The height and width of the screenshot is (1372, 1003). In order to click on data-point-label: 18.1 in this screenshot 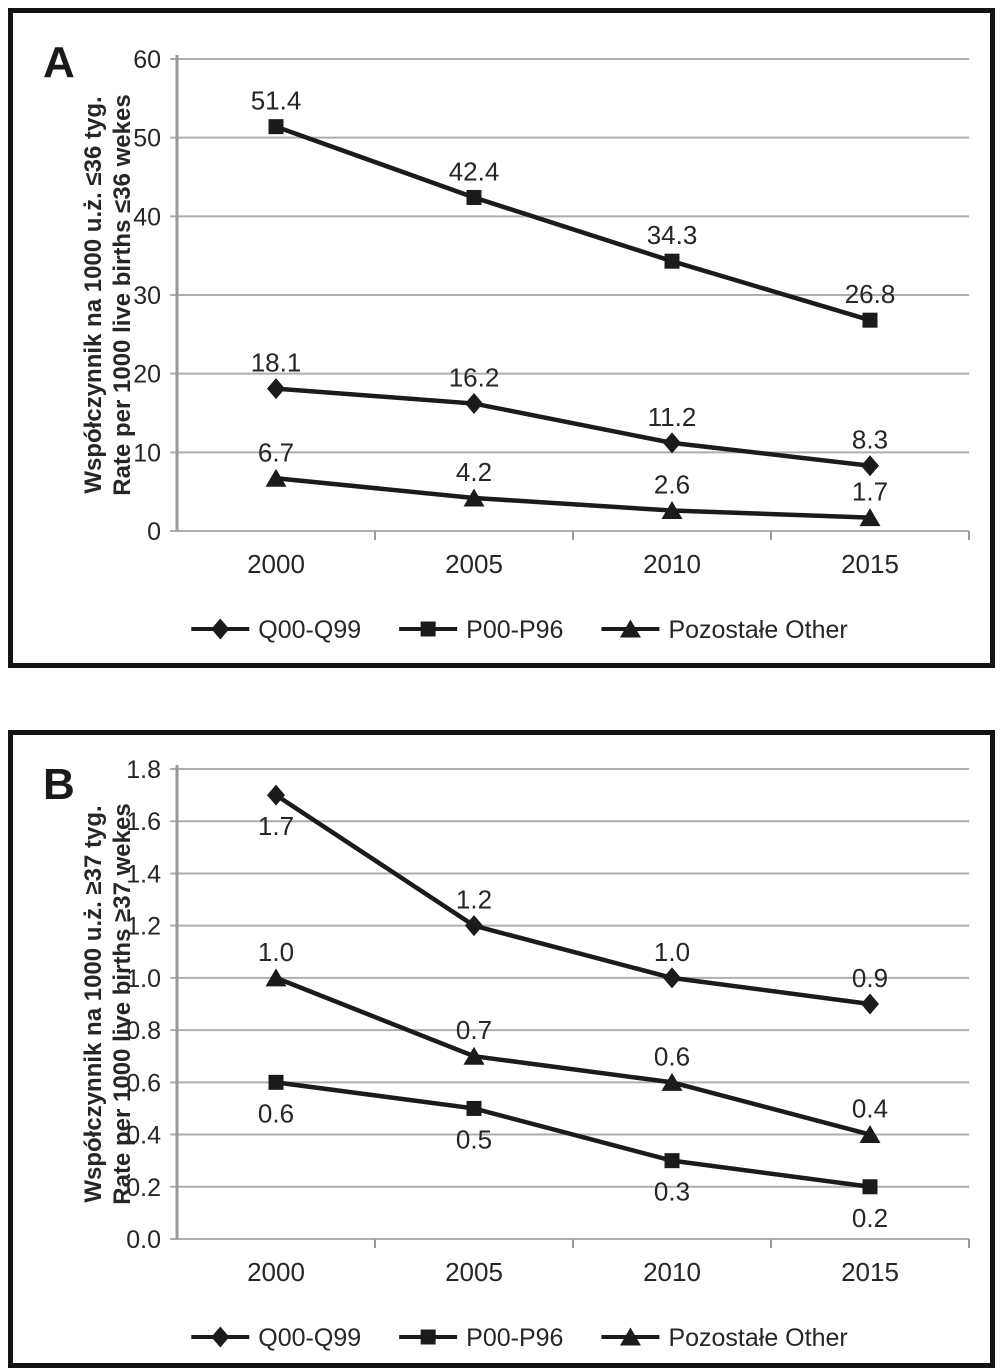, I will do `click(276, 363)`.